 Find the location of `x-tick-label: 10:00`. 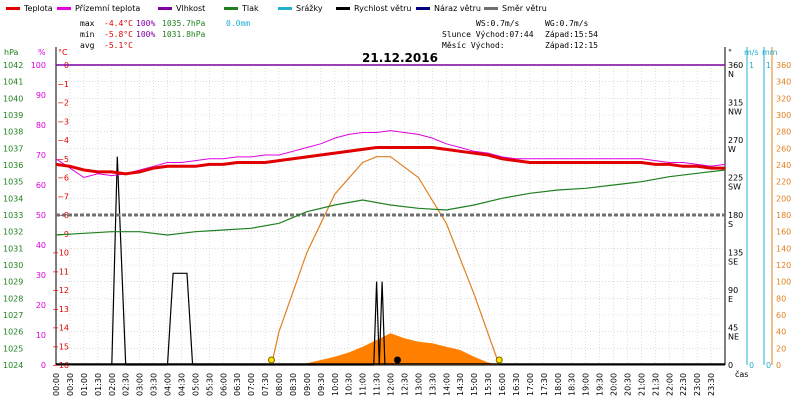

x-tick-label: 10:00 is located at coordinates (335, 384).